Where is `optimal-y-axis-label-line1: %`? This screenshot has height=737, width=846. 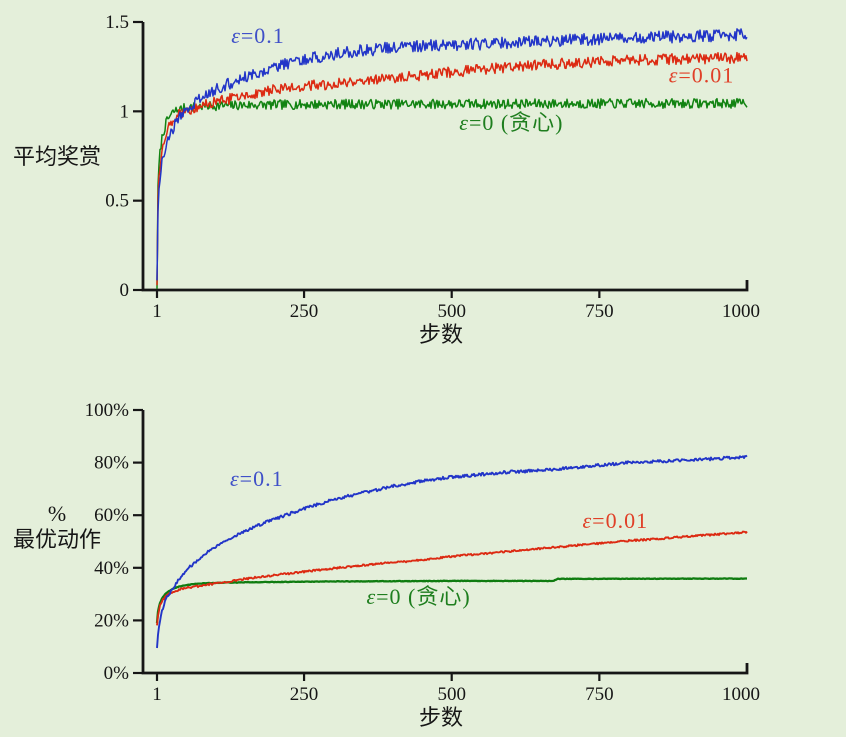 optimal-y-axis-label-line1: % is located at coordinates (57, 513).